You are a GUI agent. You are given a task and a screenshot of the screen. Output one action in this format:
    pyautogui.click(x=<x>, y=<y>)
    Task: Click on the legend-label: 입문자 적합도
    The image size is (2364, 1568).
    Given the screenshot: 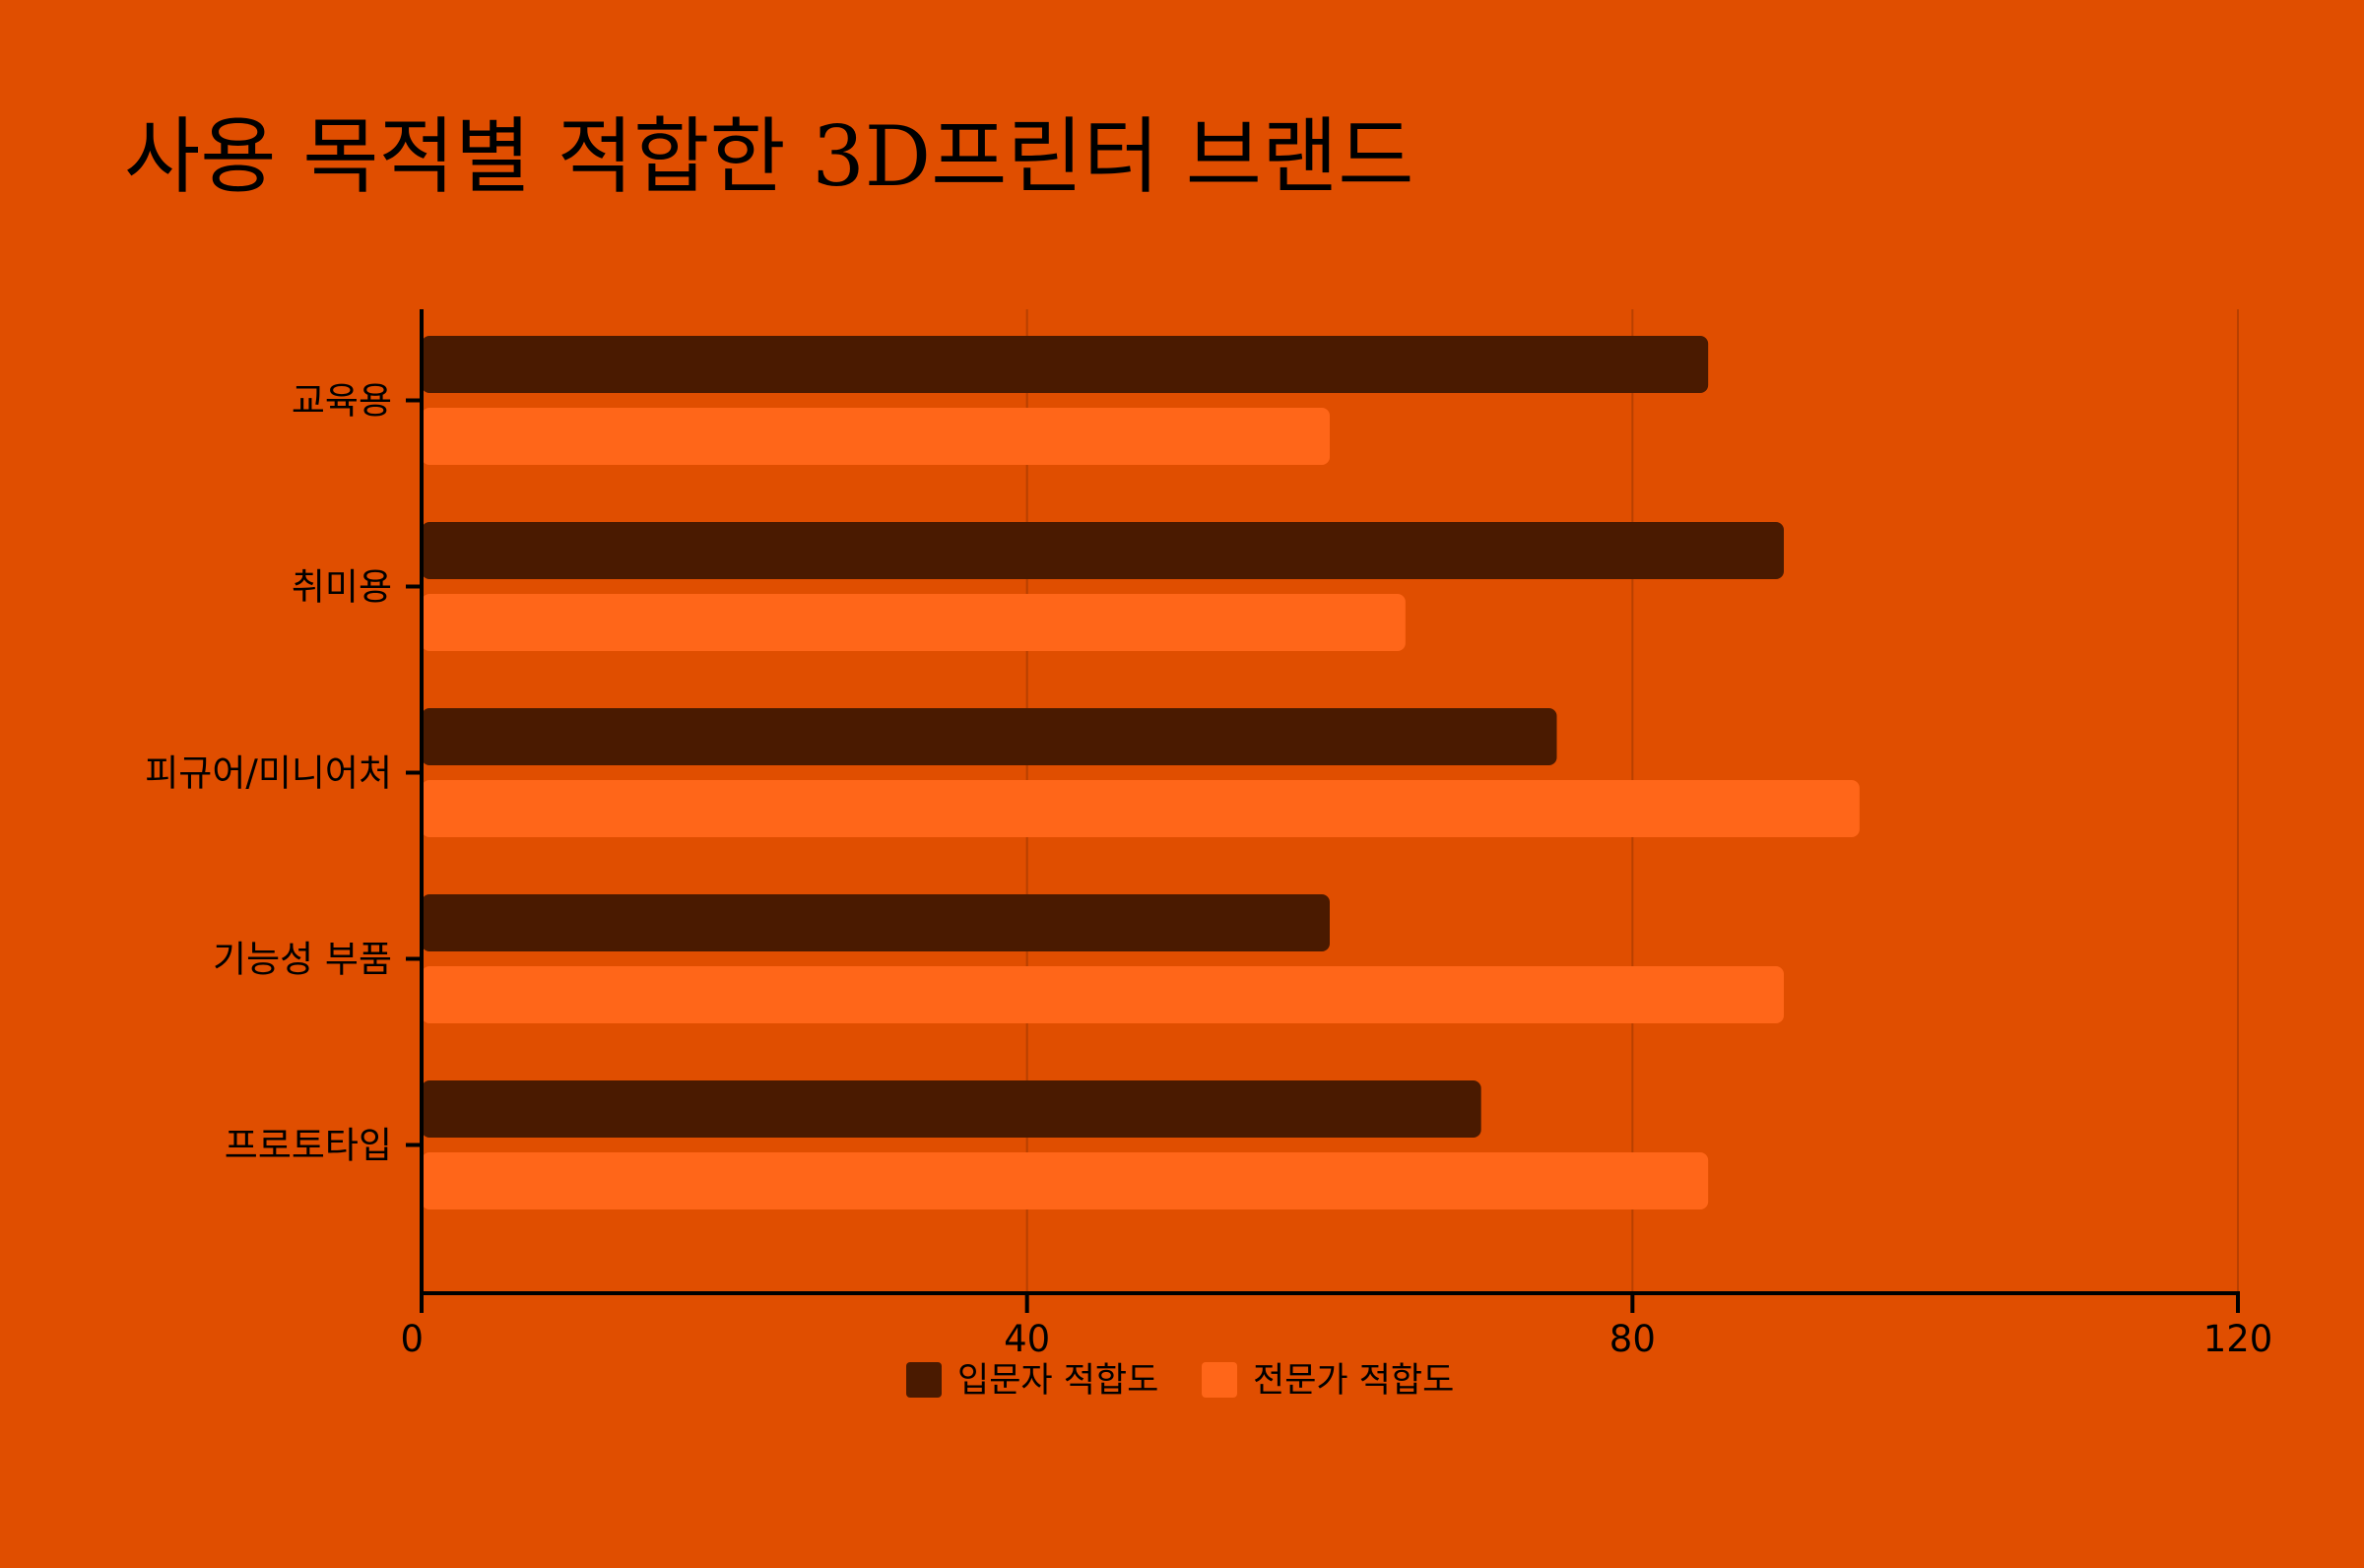 What is the action you would take?
    pyautogui.click(x=1057, y=1381)
    